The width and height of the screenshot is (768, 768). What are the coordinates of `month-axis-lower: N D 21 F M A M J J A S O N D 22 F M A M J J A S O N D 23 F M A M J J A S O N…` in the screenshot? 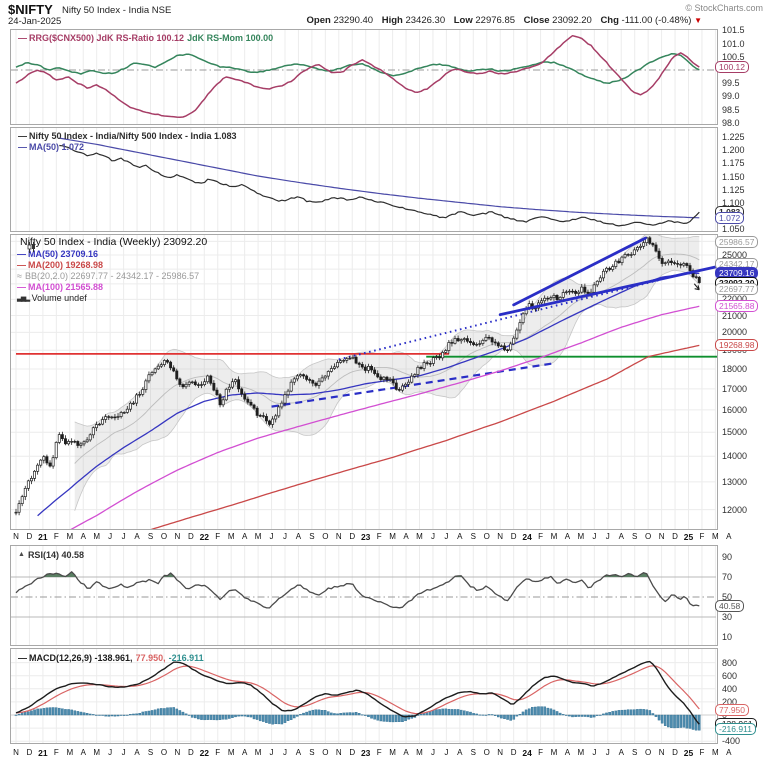 It's located at (384, 754).